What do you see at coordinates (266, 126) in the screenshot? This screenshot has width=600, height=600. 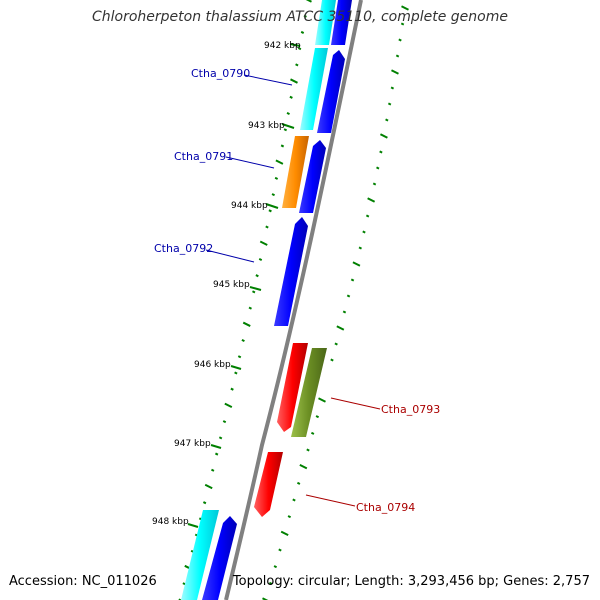 I see `kbp-tick-label: 943 kbp` at bounding box center [266, 126].